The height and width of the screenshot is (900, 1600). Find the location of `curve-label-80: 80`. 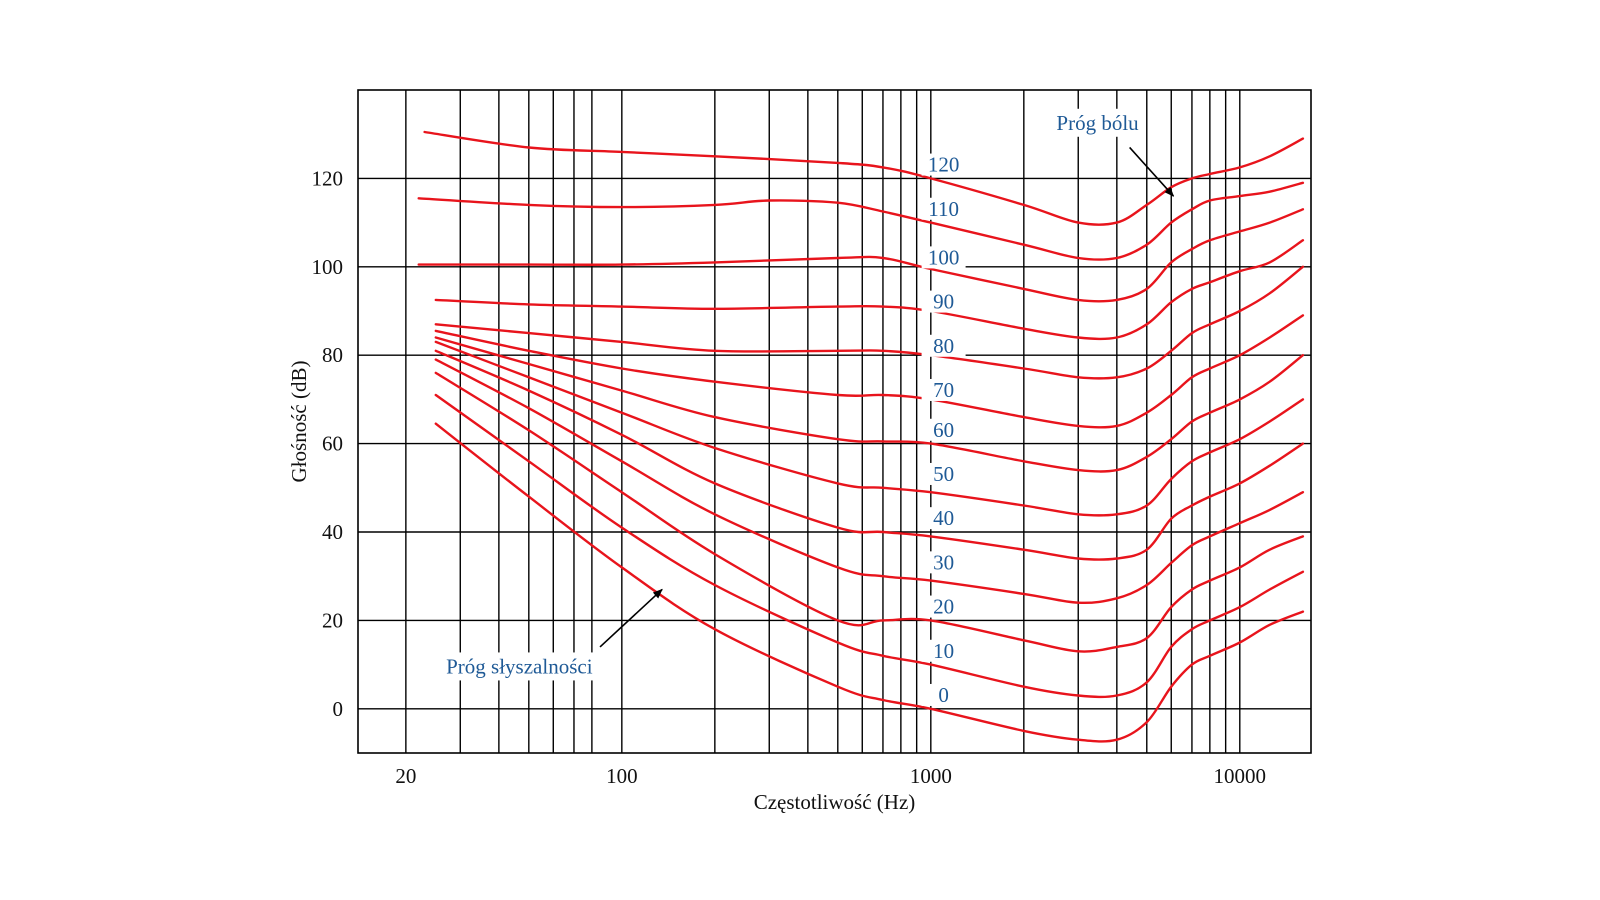

curve-label-80: 80 is located at coordinates (943, 346).